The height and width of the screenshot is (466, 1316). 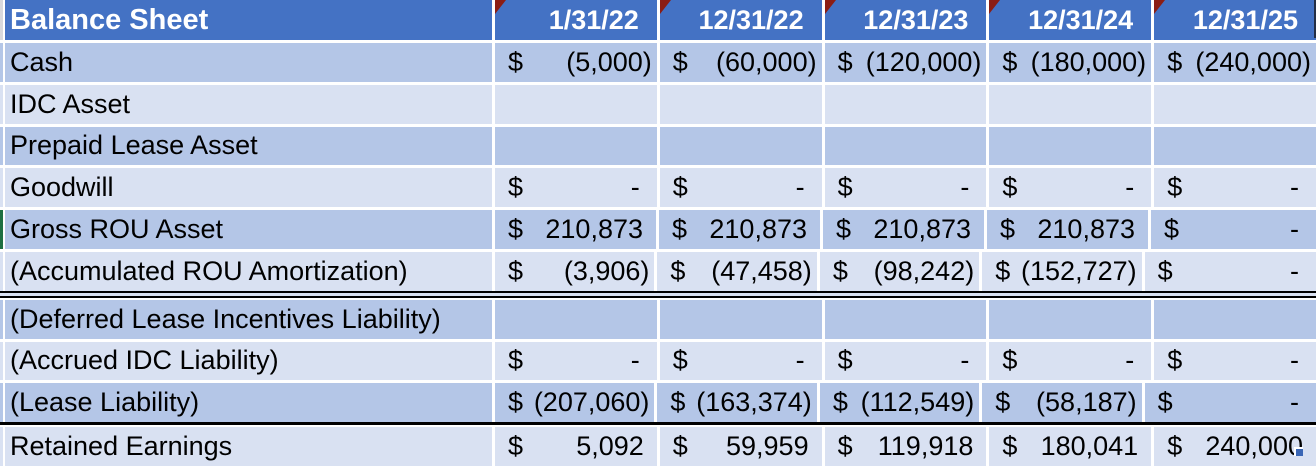 What do you see at coordinates (121, 446) in the screenshot?
I see `row-label-cell: Retained Earnings` at bounding box center [121, 446].